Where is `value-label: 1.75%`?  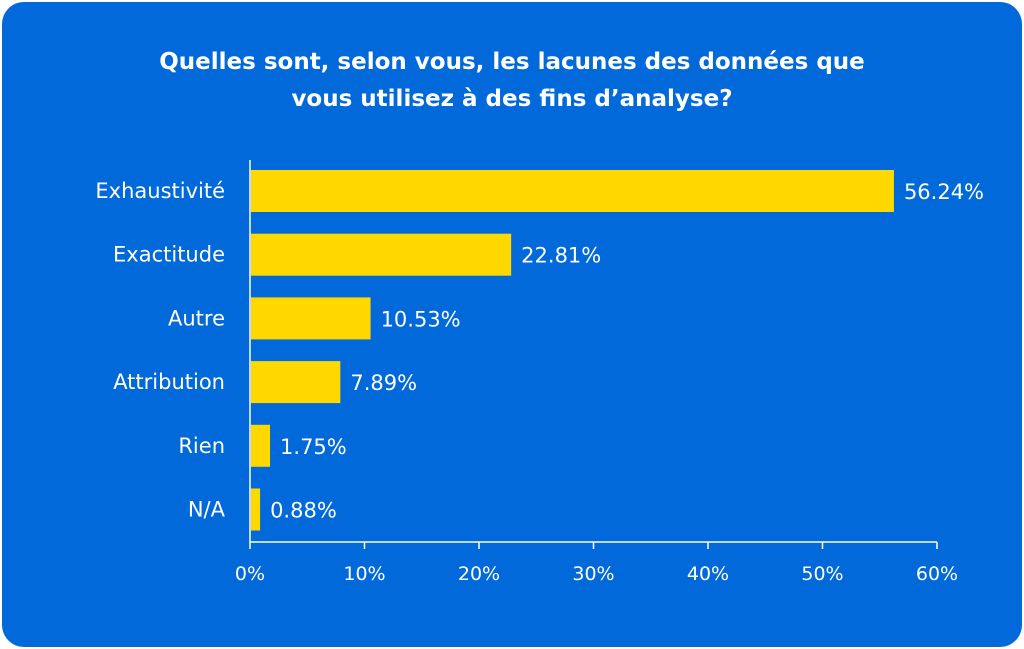 value-label: 1.75% is located at coordinates (313, 447).